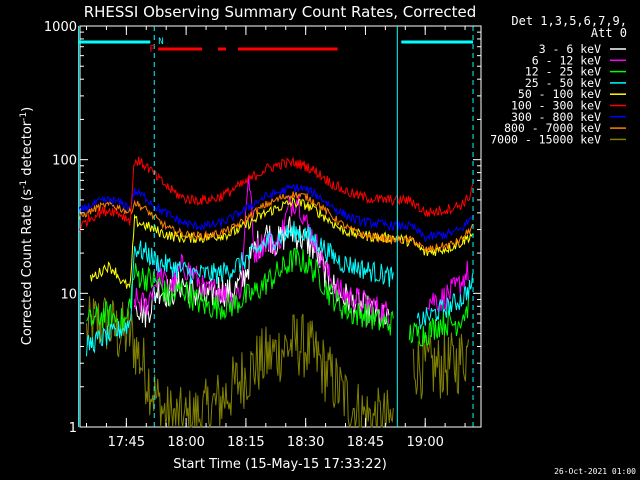  What do you see at coordinates (185, 442) in the screenshot?
I see `x-tick-label: 18:00` at bounding box center [185, 442].